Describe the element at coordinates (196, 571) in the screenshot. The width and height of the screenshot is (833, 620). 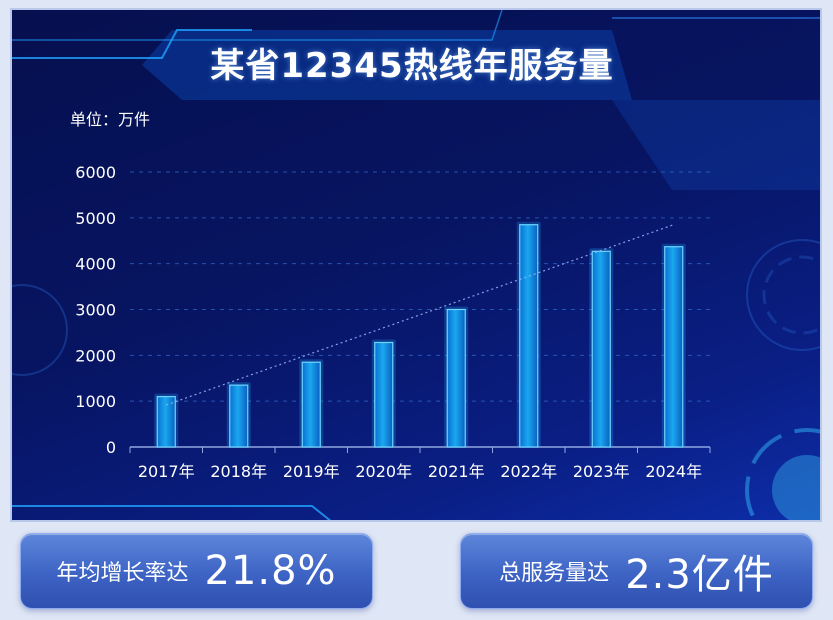
I see `growth-rate-card: 年均增长率达 21.8%` at that location.